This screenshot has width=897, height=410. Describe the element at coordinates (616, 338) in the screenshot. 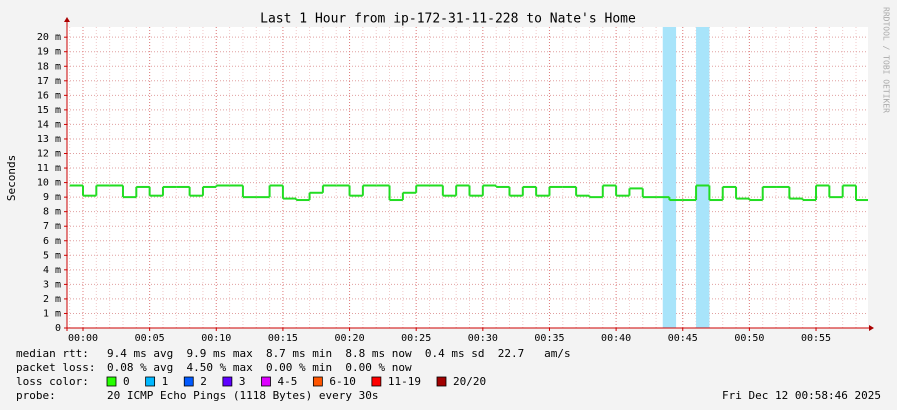

I see `x-tick-label: 00:40` at that location.